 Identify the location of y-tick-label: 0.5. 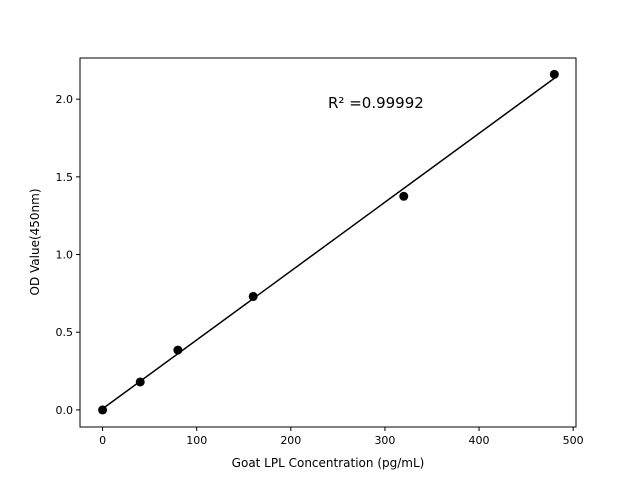
(65, 332).